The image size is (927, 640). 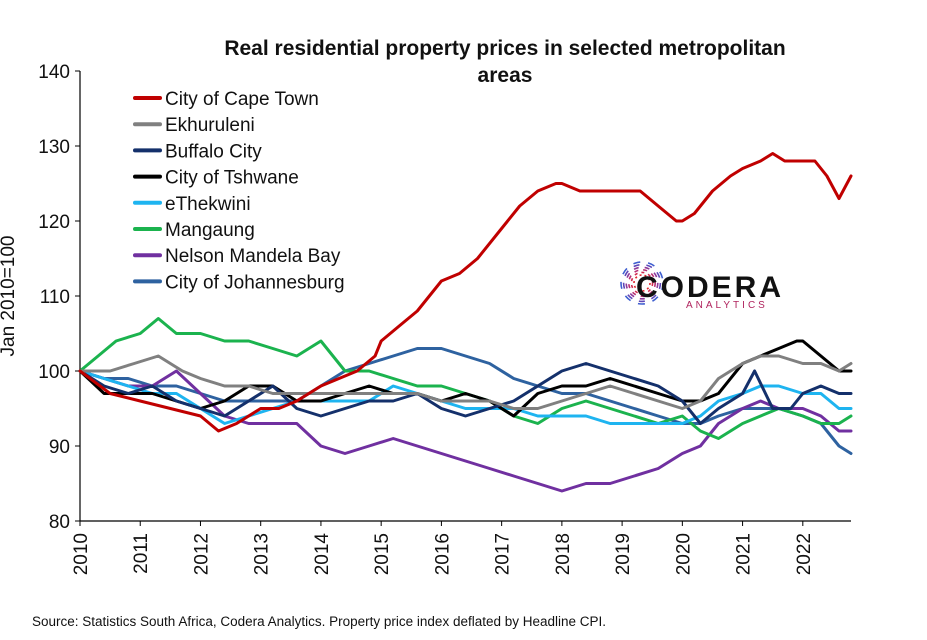 I want to click on legend-label: City of Johannesburg, so click(x=255, y=282).